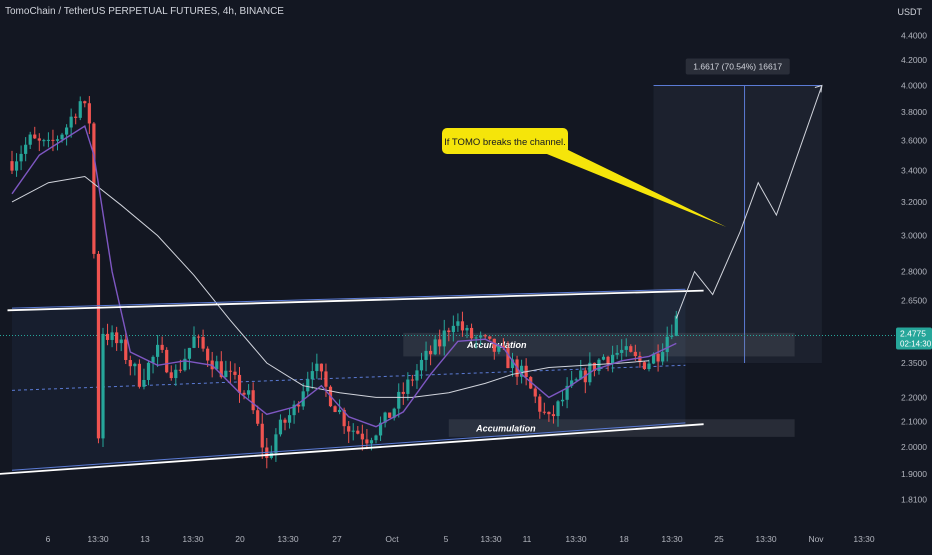 The image size is (932, 555). I want to click on x-tick-label: 25, so click(719, 539).